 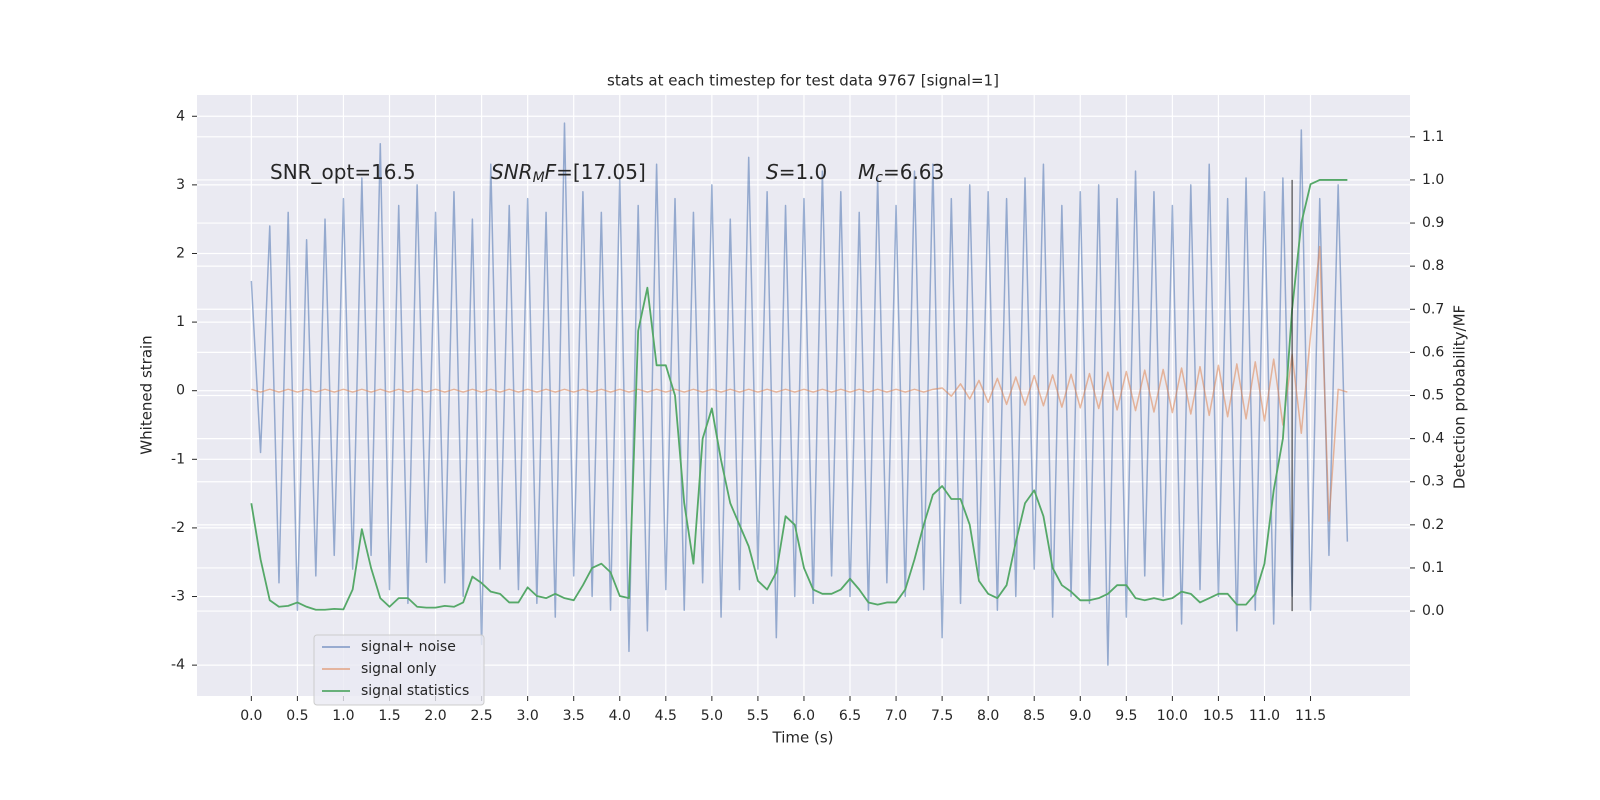 I want to click on legend-label: signal statistics, so click(x=415, y=691).